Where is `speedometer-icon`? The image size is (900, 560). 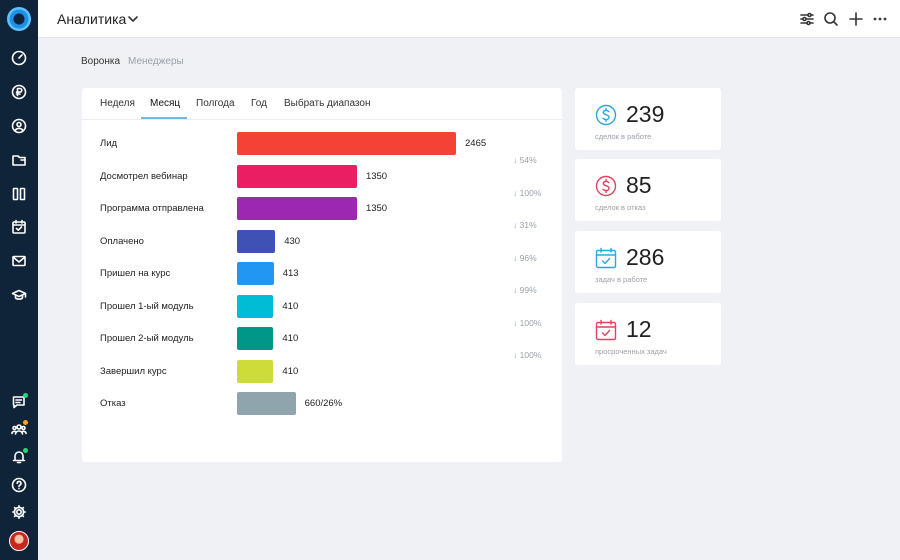 speedometer-icon is located at coordinates (19, 58).